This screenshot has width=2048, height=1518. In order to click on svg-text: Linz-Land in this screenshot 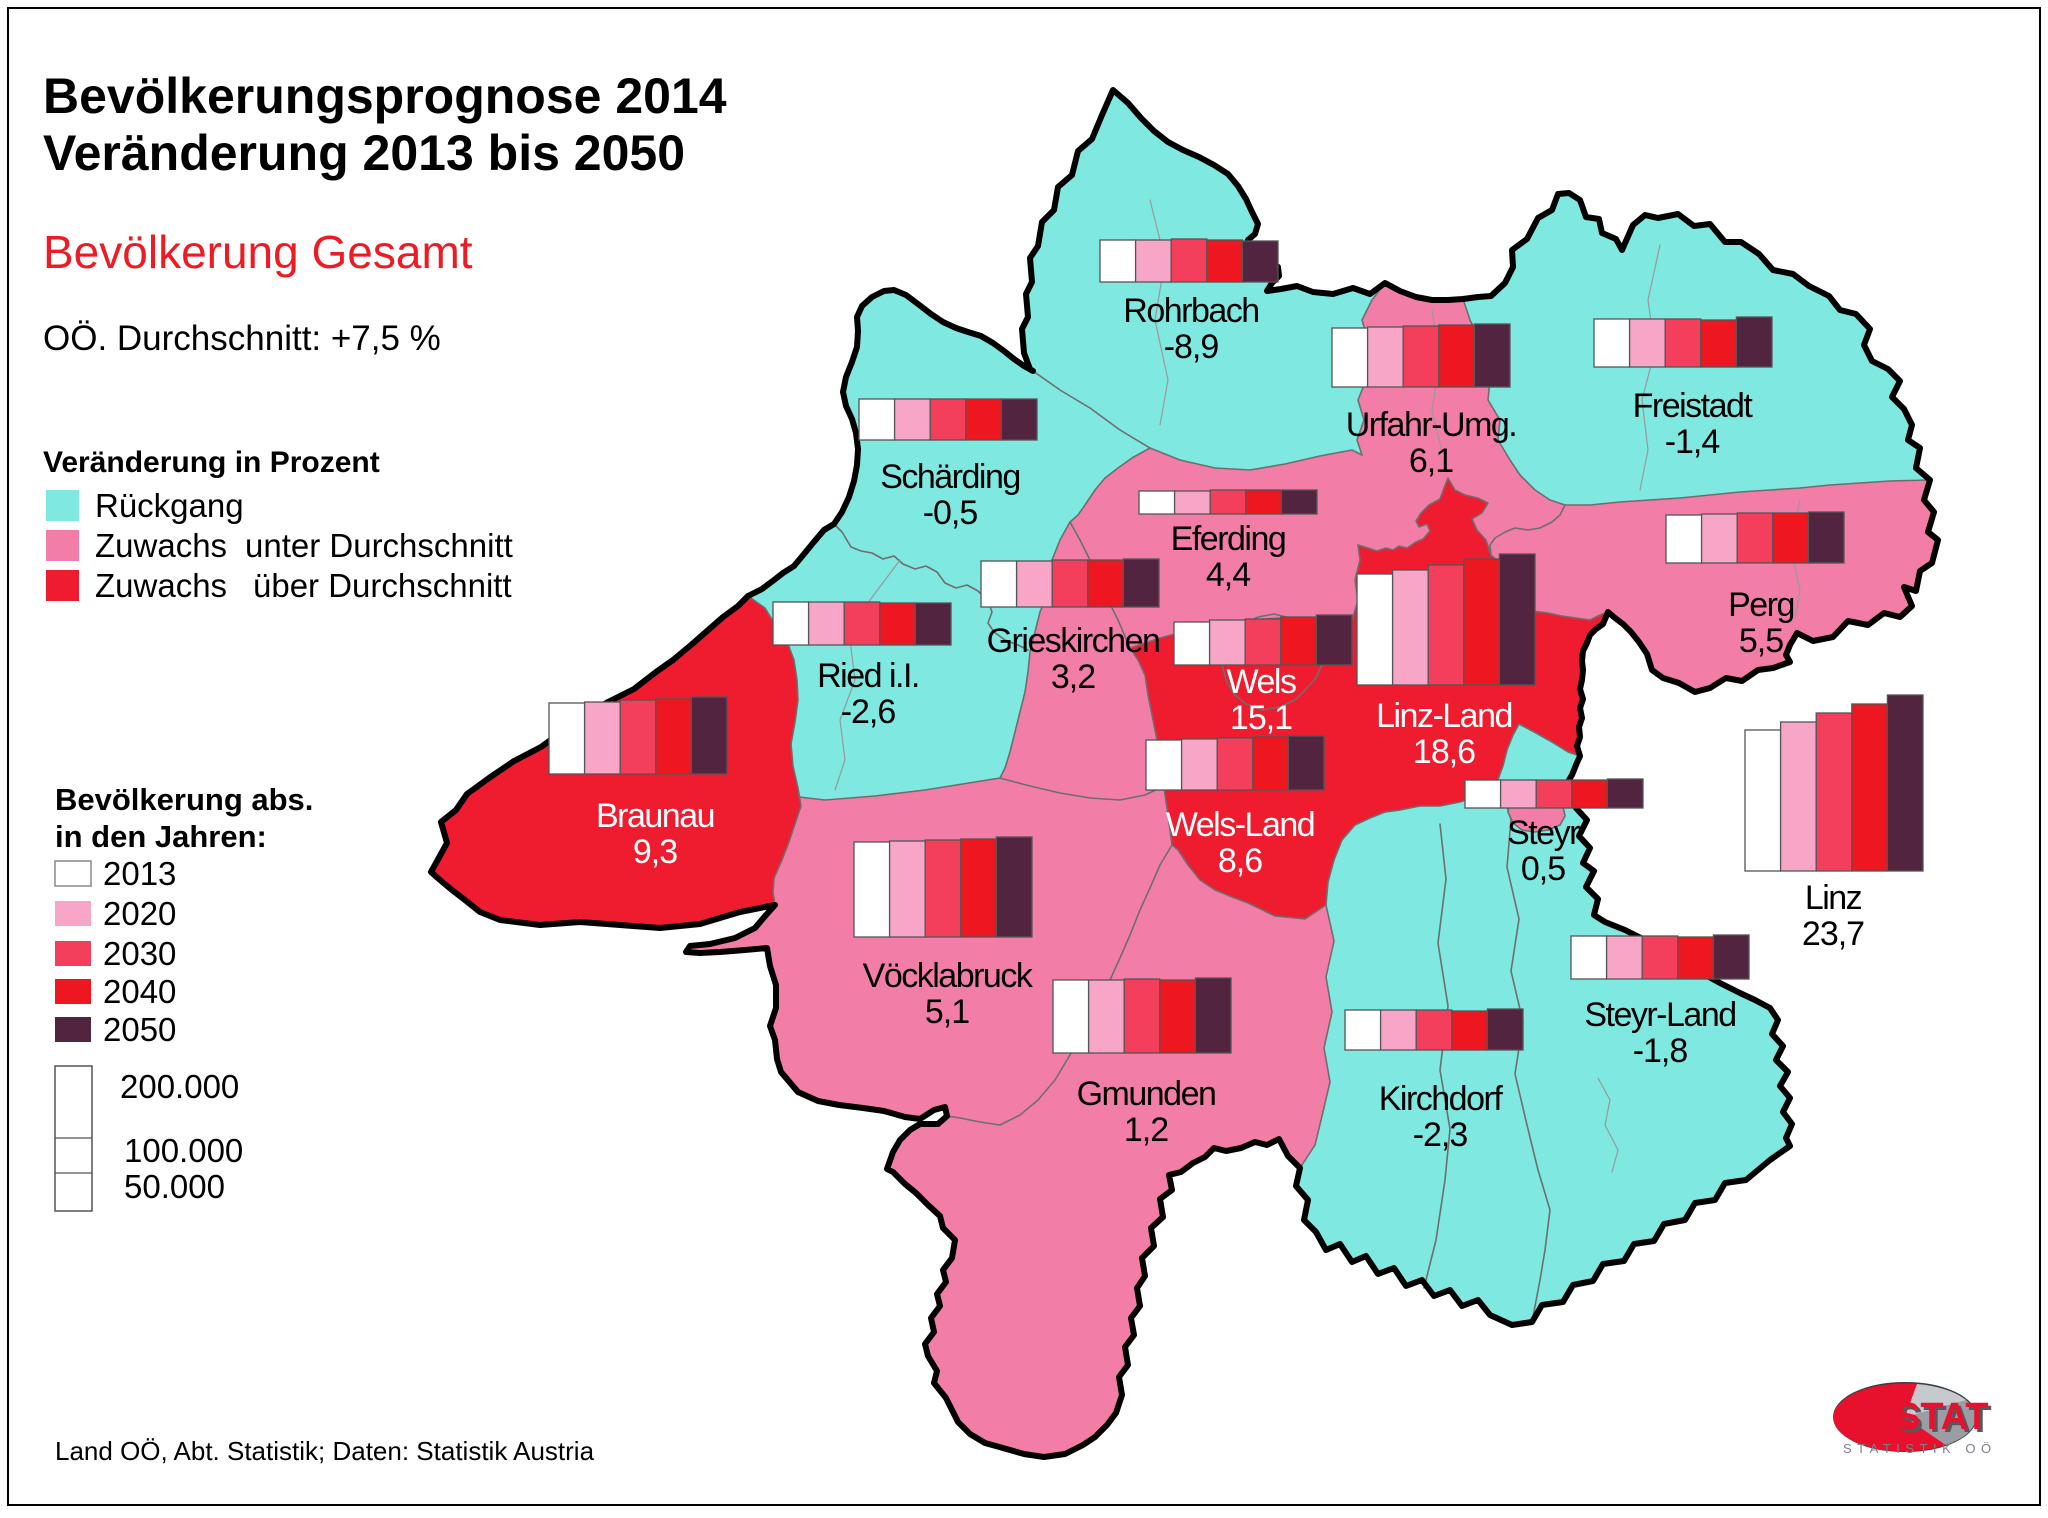, I will do `click(1444, 716)`.